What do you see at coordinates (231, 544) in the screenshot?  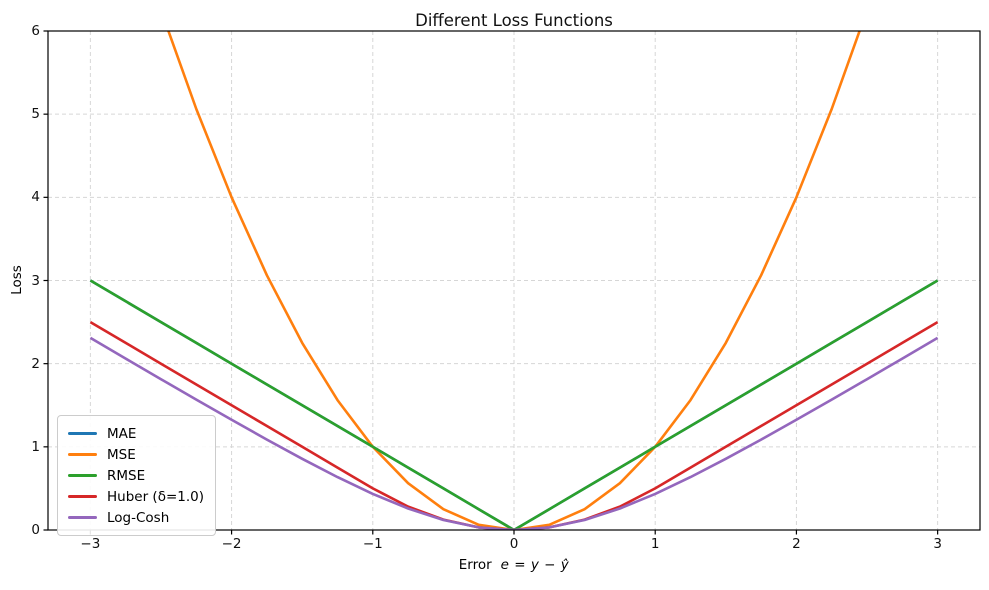 I see `x-tick-label: −2` at bounding box center [231, 544].